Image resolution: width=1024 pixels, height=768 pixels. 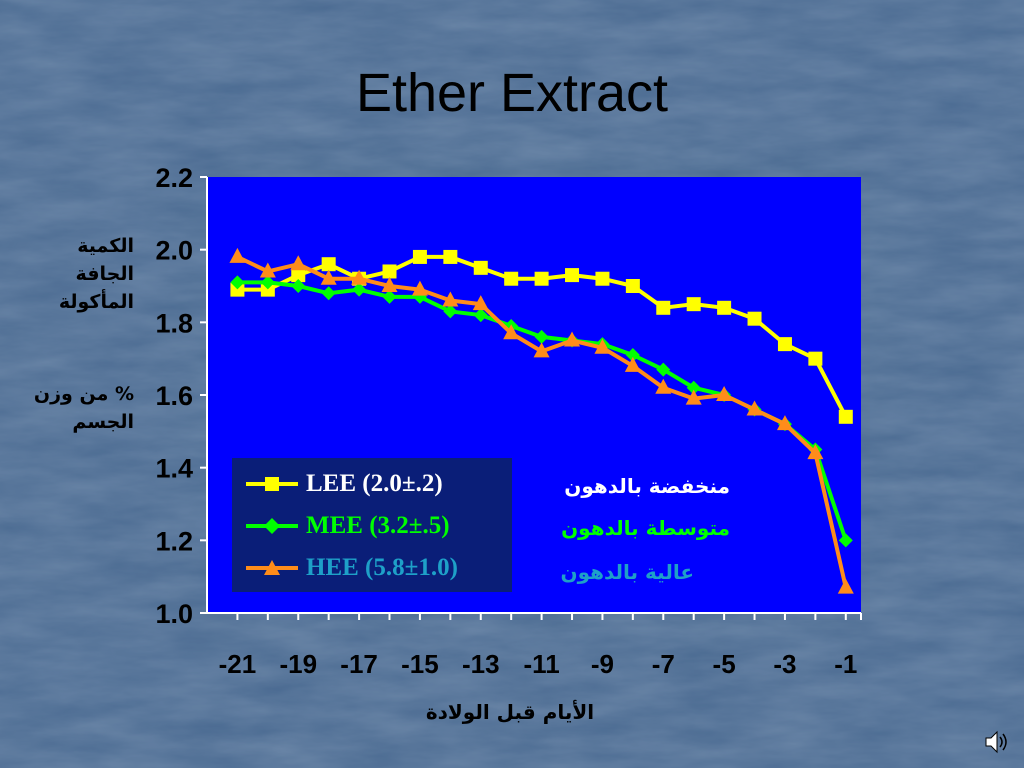 What do you see at coordinates (647, 486) in the screenshot?
I see `note-low-fat: منخفضة بالدهون` at bounding box center [647, 486].